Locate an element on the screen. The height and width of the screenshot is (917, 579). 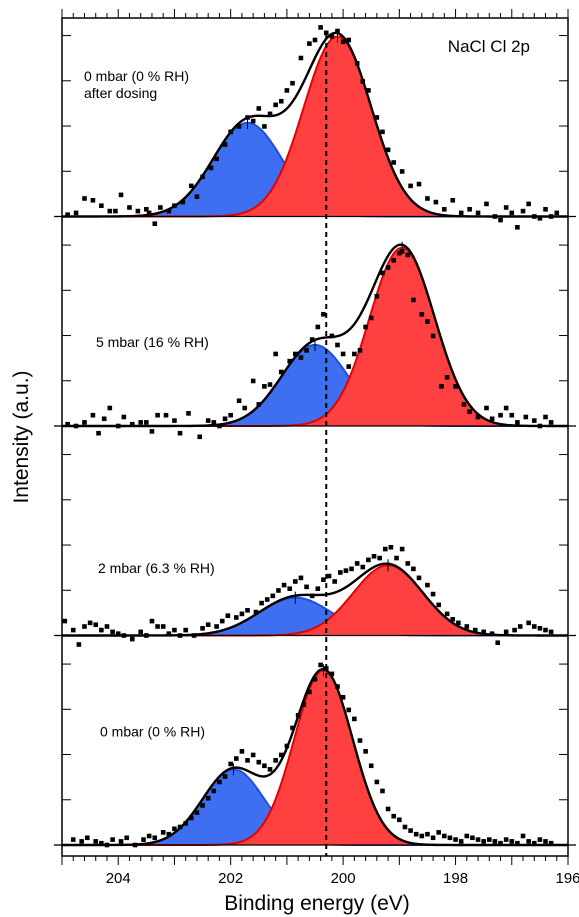
x-tick-label: 200 is located at coordinates (343, 878).